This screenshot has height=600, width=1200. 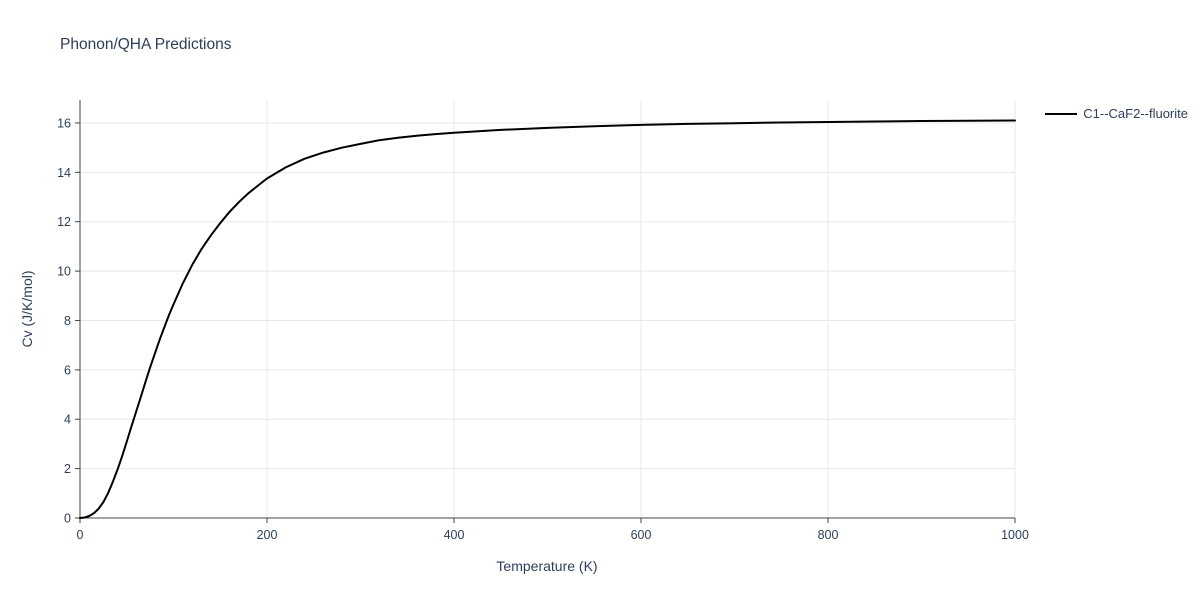 What do you see at coordinates (1061, 113) in the screenshot?
I see `legend-line-swatch` at bounding box center [1061, 113].